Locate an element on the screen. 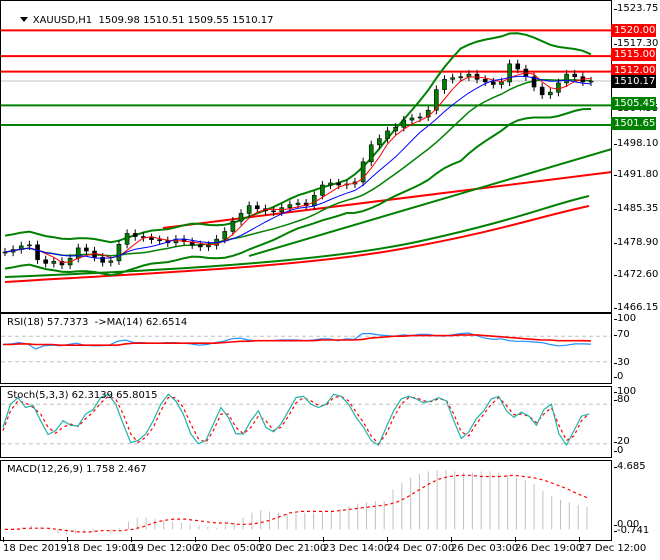  macd-tick: 0.00 is located at coordinates (626, 524).